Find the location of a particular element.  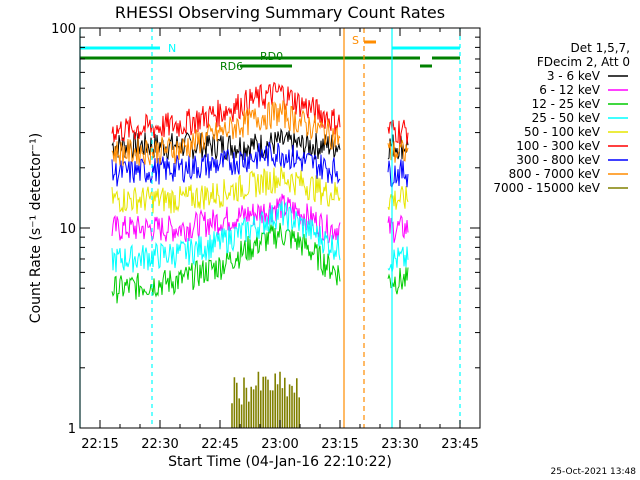

x-tick-label: 22:45 is located at coordinates (219, 444).